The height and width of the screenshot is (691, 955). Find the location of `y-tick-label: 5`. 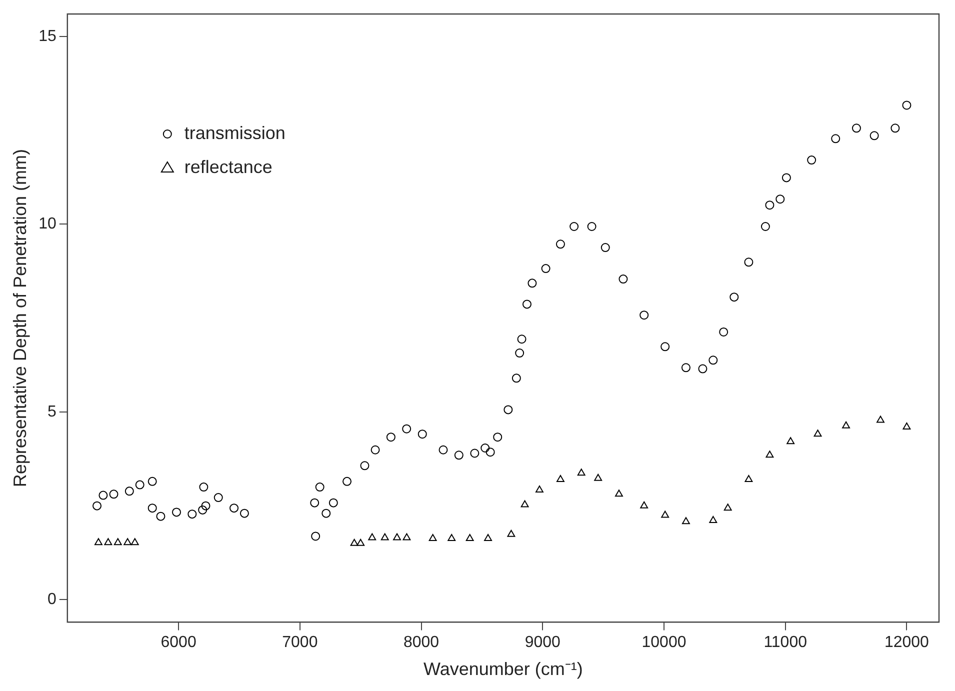

y-tick-label: 5 is located at coordinates (51, 411).